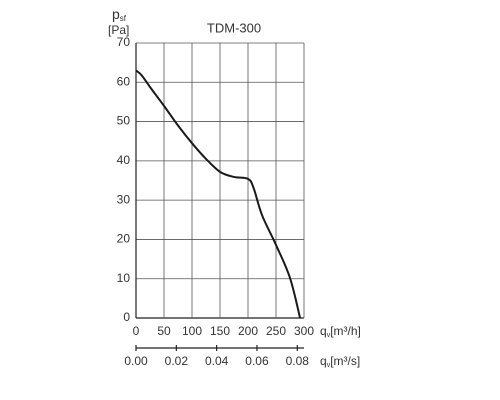 The width and height of the screenshot is (500, 400). I want to click on x2-tick-label: 0.02, so click(177, 361).